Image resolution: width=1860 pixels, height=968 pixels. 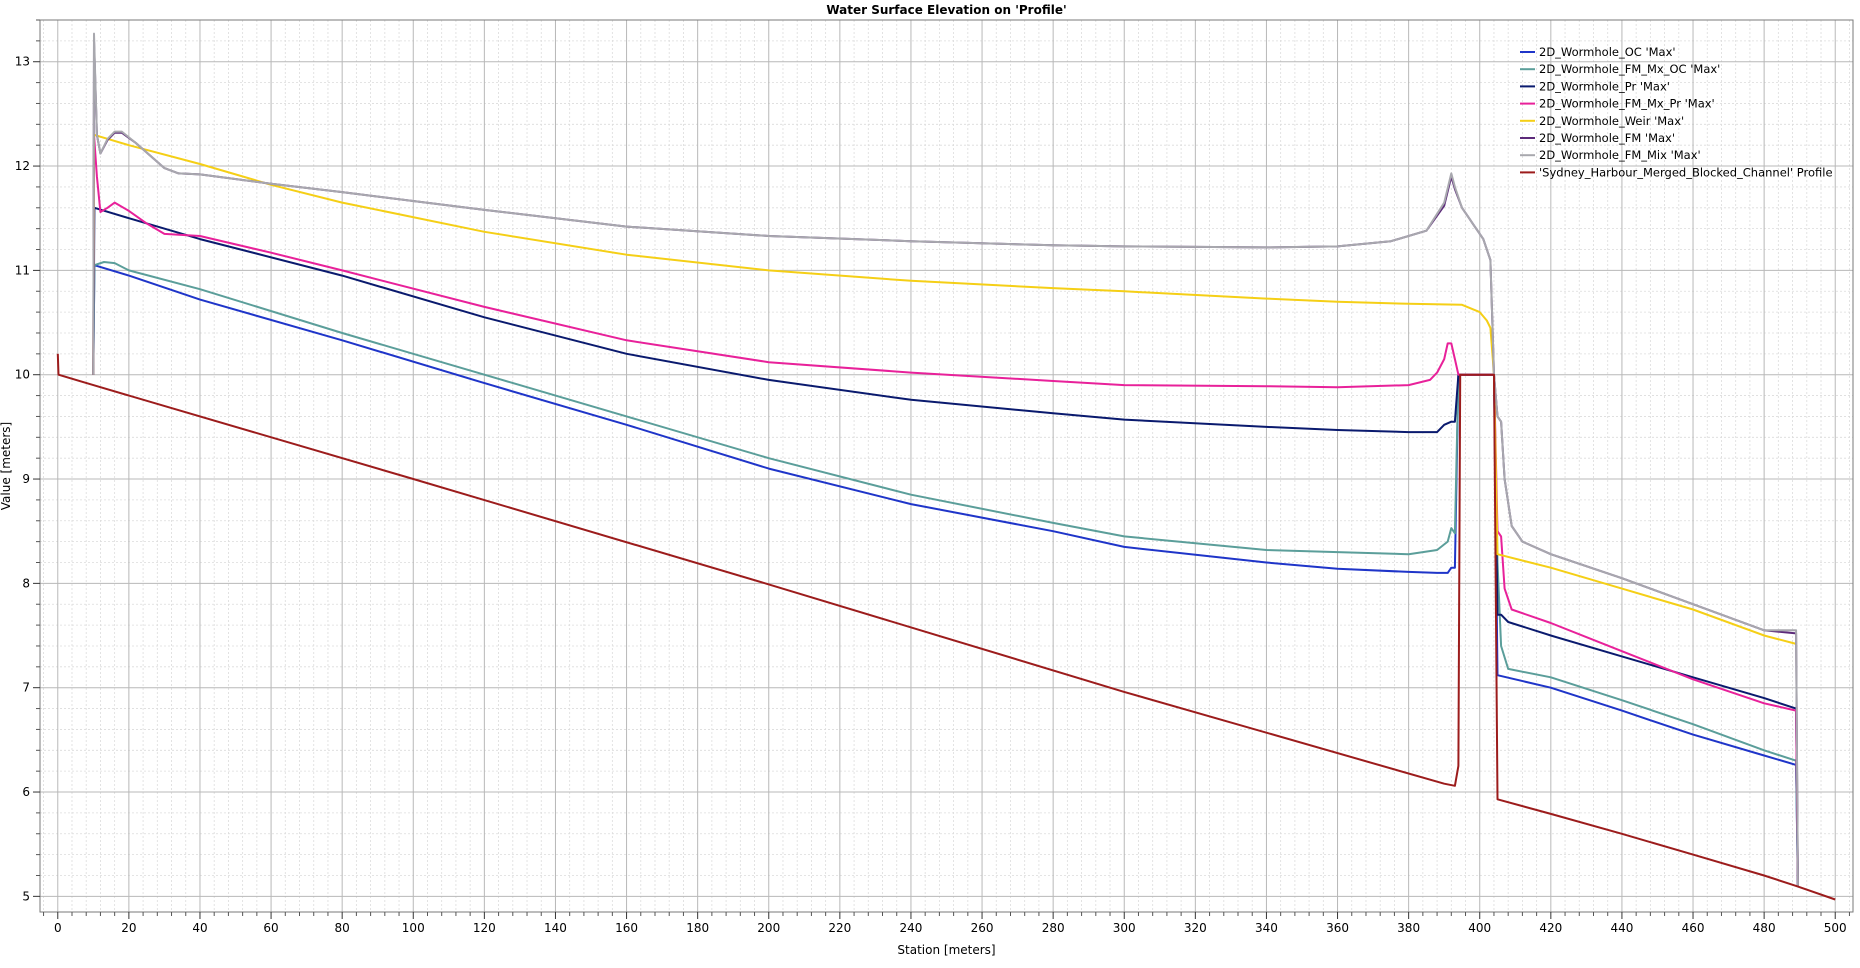 What do you see at coordinates (1627, 104) in the screenshot?
I see `legend-label: 2D_Wormhole_FM_Mx_Pr 'Max'` at bounding box center [1627, 104].